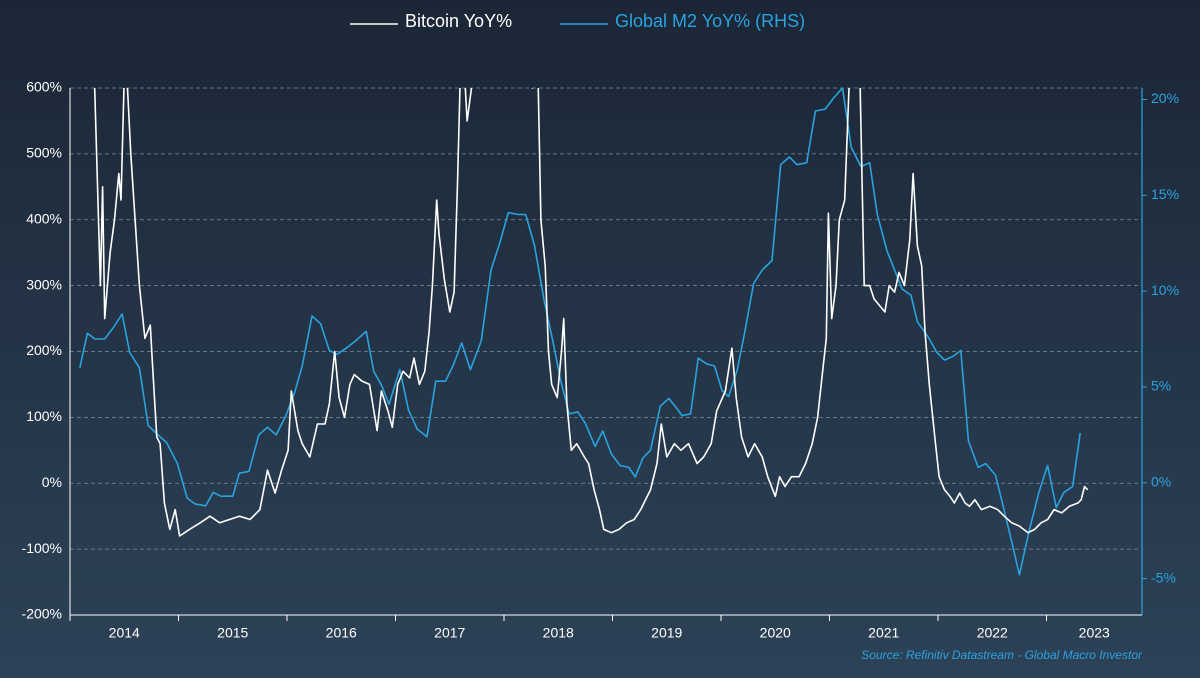 This screenshot has height=678, width=1200. Describe the element at coordinates (1094, 633) in the screenshot. I see `x-tick-label: 2023` at that location.